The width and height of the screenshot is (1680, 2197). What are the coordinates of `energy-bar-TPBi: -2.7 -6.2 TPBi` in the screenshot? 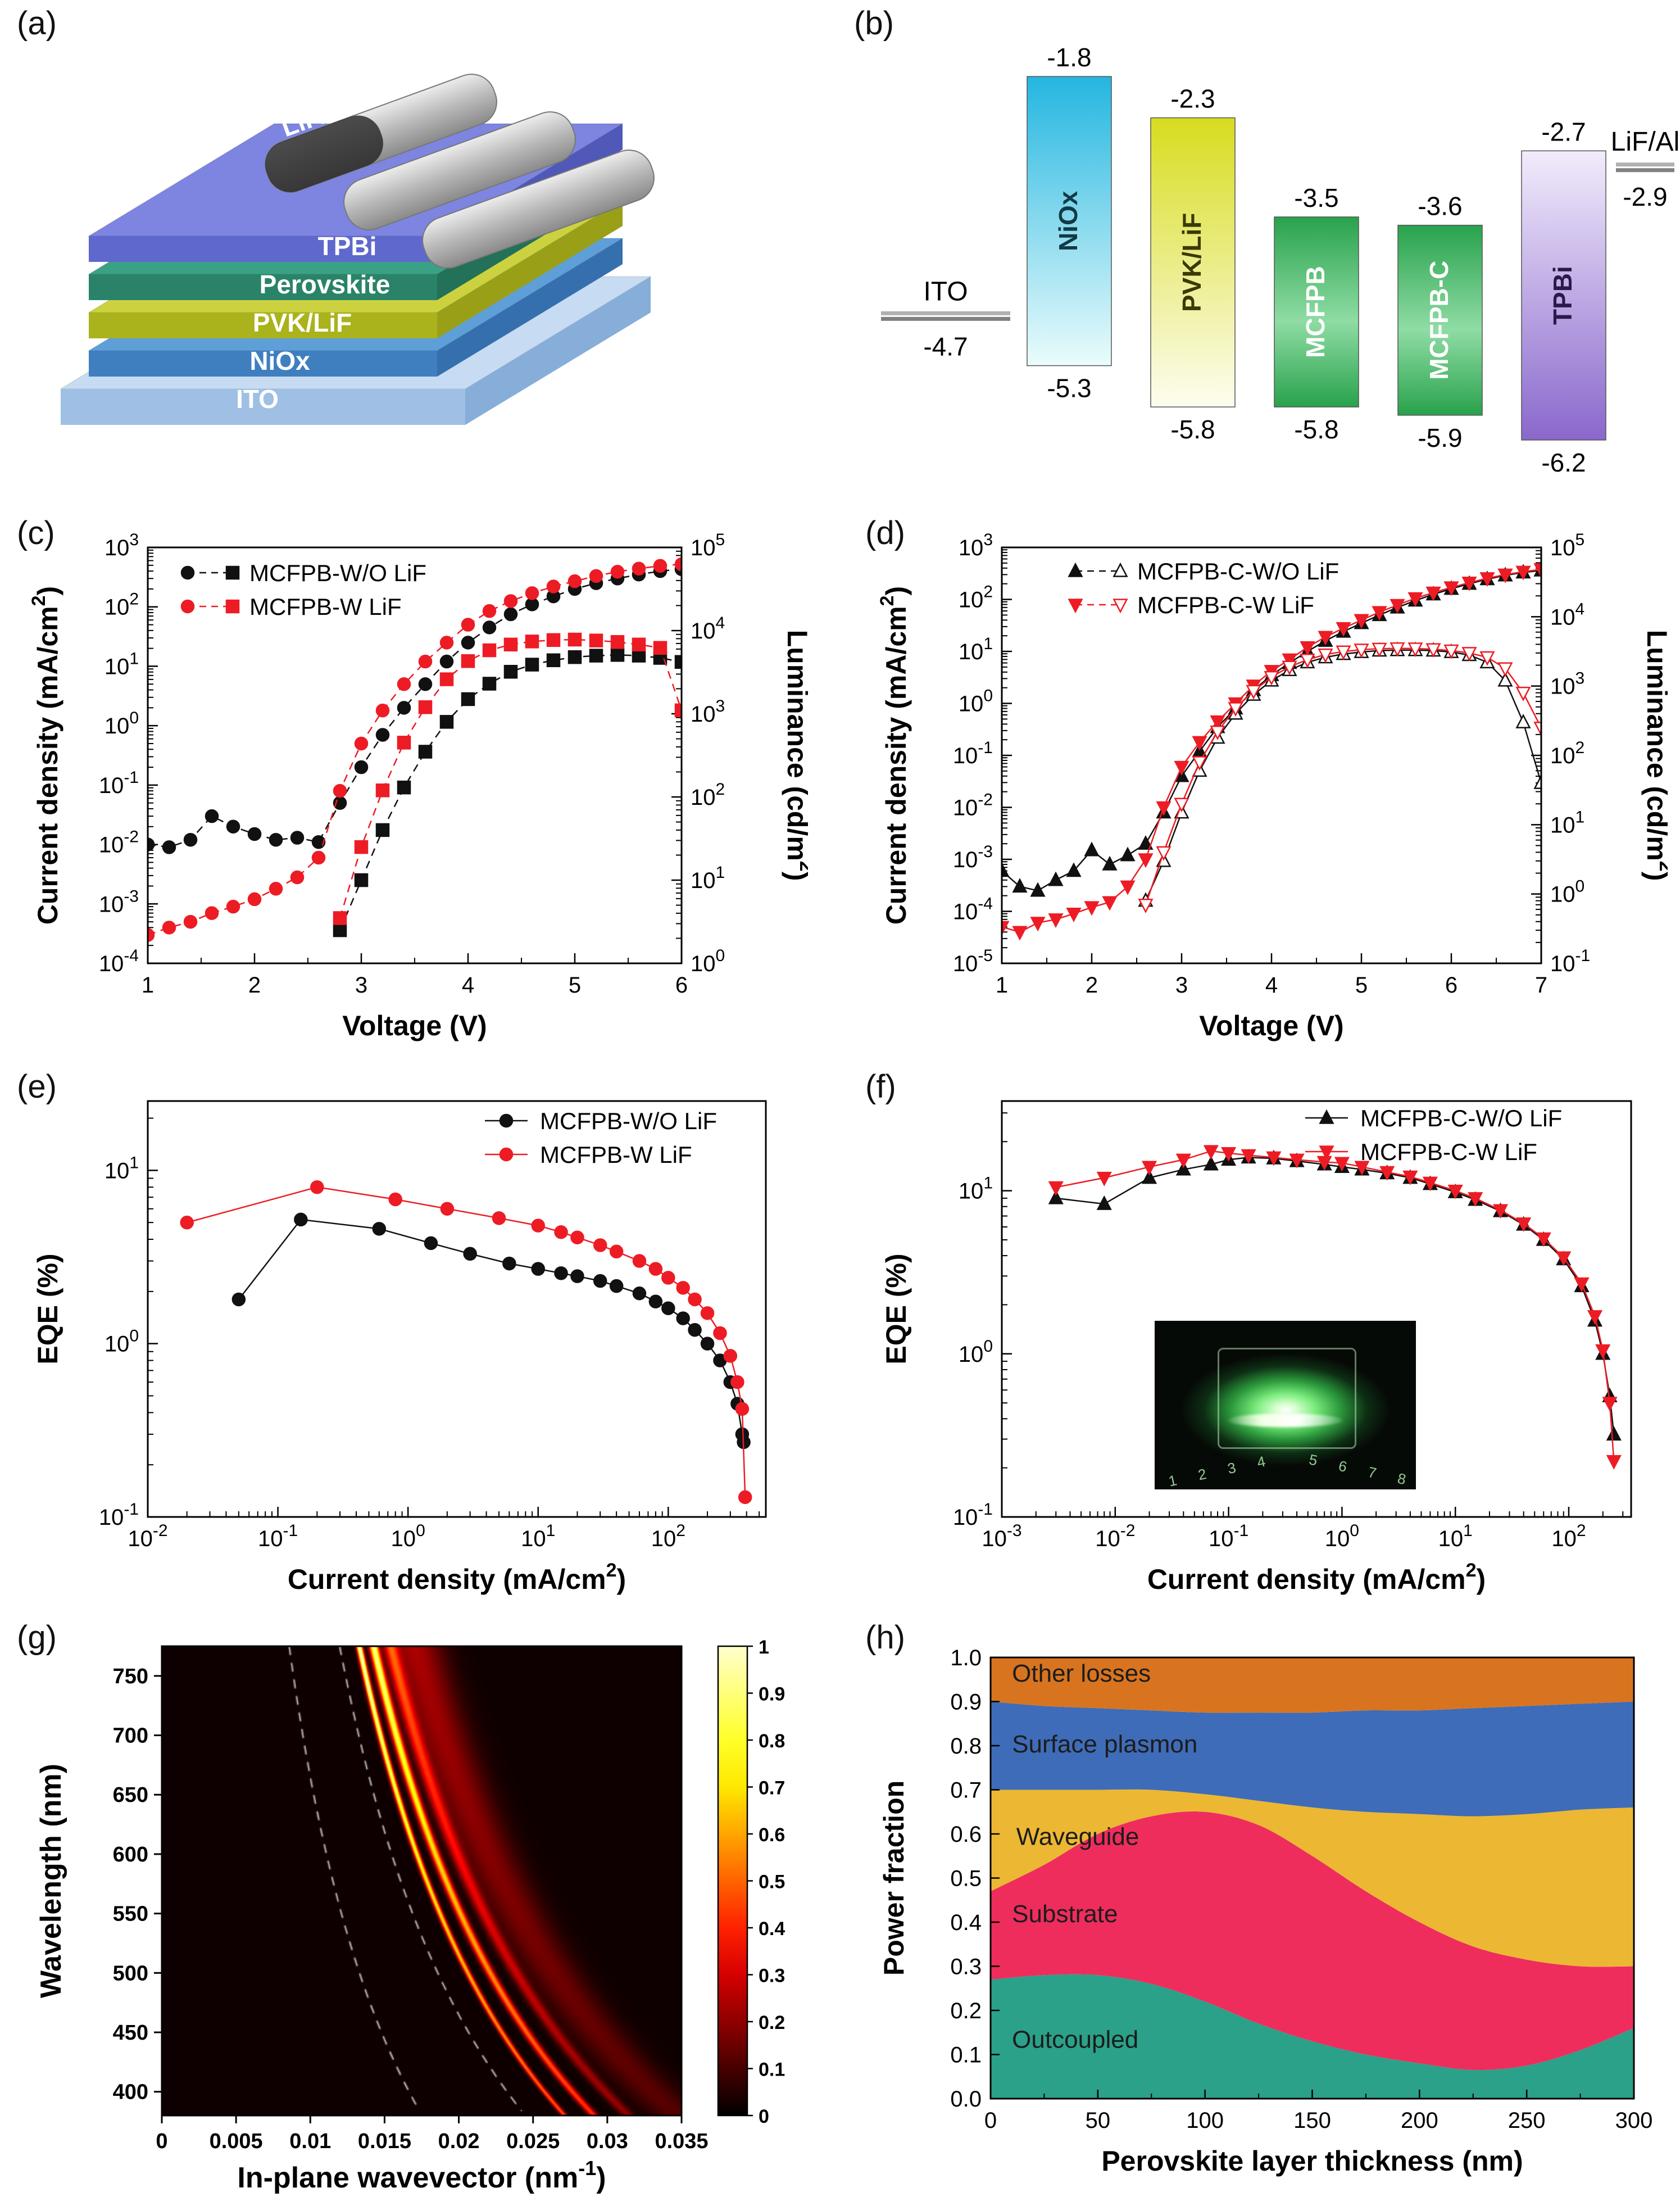 It's located at (1563, 297).